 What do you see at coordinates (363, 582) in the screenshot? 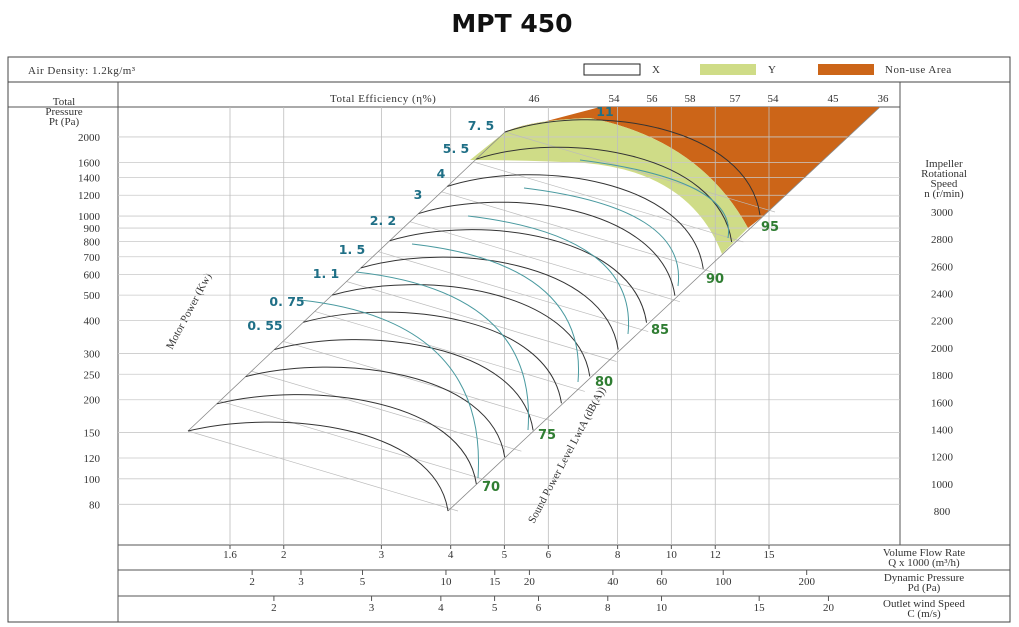
I see `dynamic-pressure-tick-label: 5` at bounding box center [363, 582].